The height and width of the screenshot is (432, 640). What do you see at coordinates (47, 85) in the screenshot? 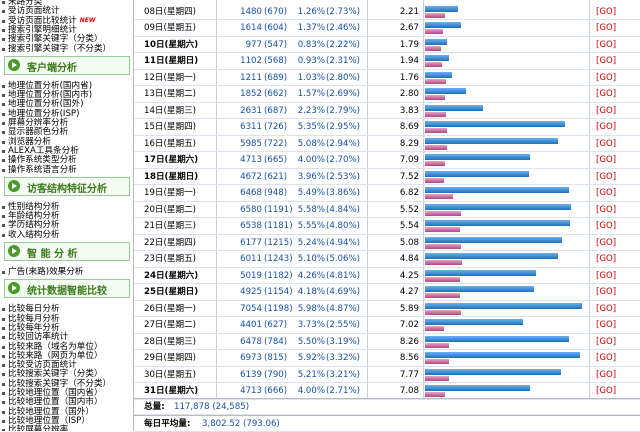
I see `menu-item: 地理位置分析(国内省)` at bounding box center [47, 85].